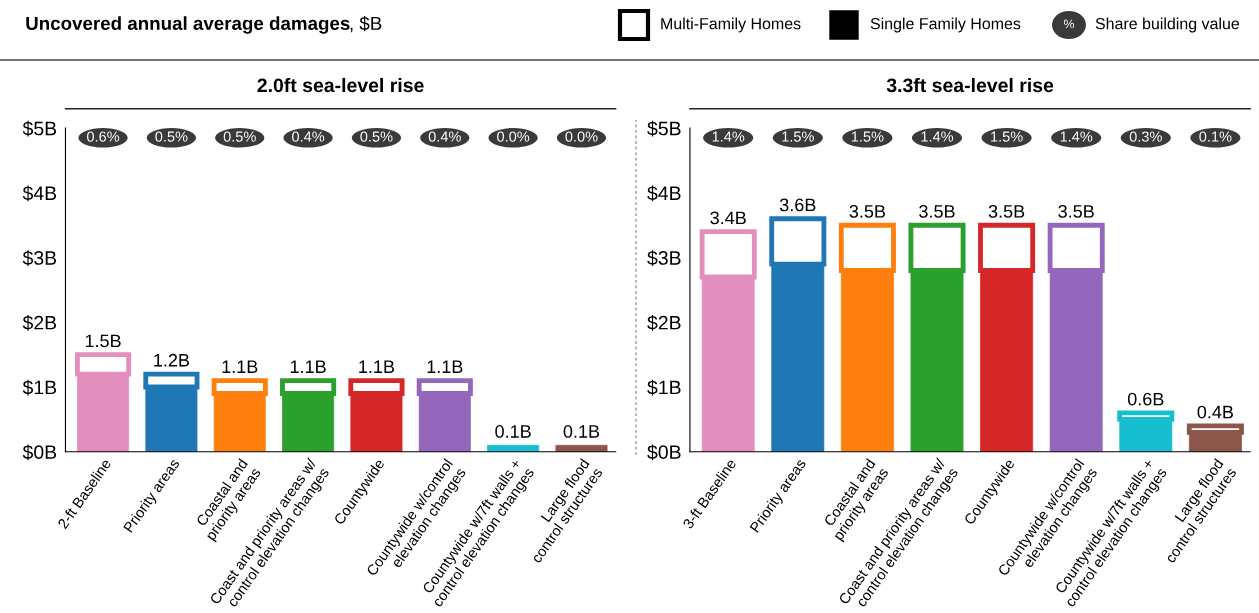 Image resolution: width=1259 pixels, height=613 pixels. I want to click on chart-title: 2.0ft sea-level rise, so click(340, 85).